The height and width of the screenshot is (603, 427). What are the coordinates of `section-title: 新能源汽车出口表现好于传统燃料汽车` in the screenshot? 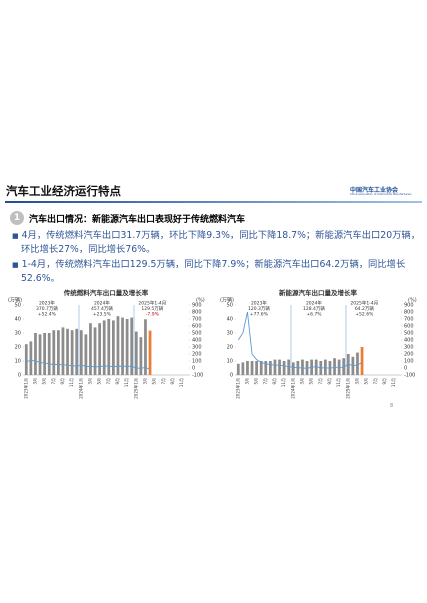 It's located at (169, 219).